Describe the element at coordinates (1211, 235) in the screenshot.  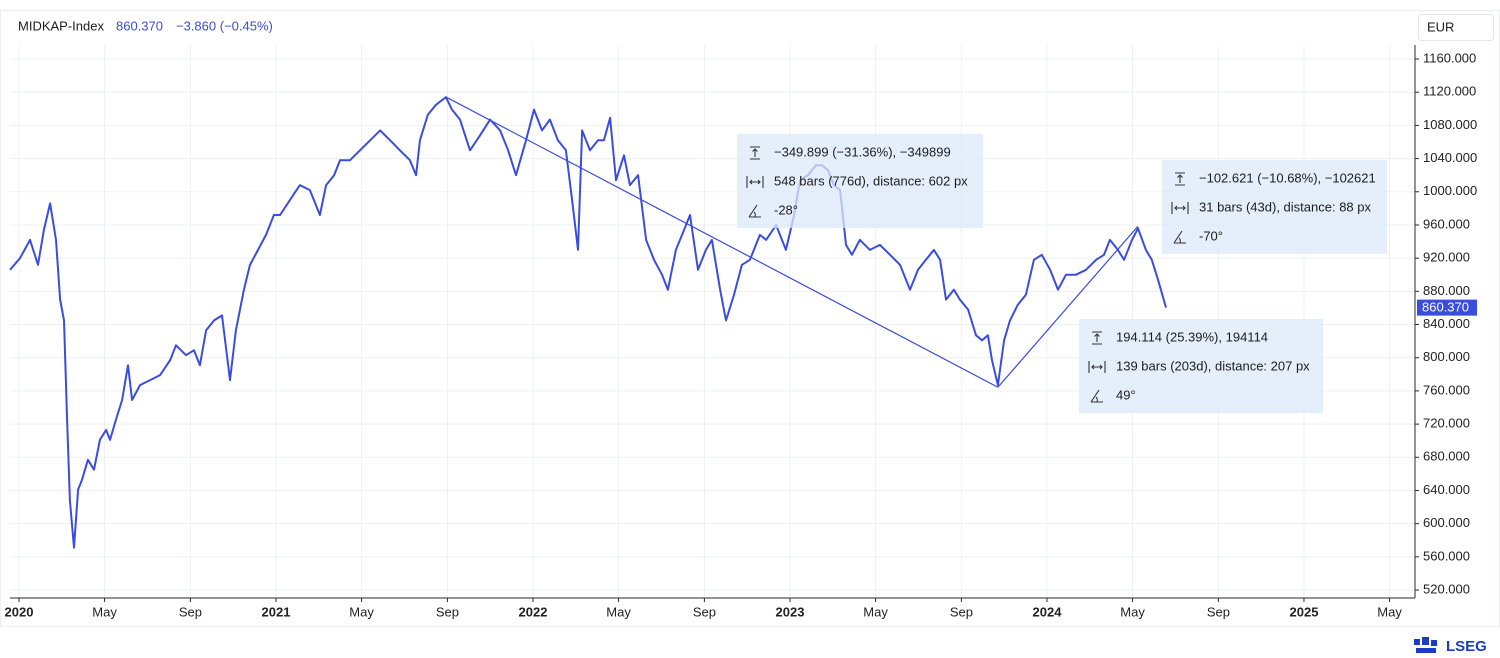
I see `measure-text: -70°` at that location.